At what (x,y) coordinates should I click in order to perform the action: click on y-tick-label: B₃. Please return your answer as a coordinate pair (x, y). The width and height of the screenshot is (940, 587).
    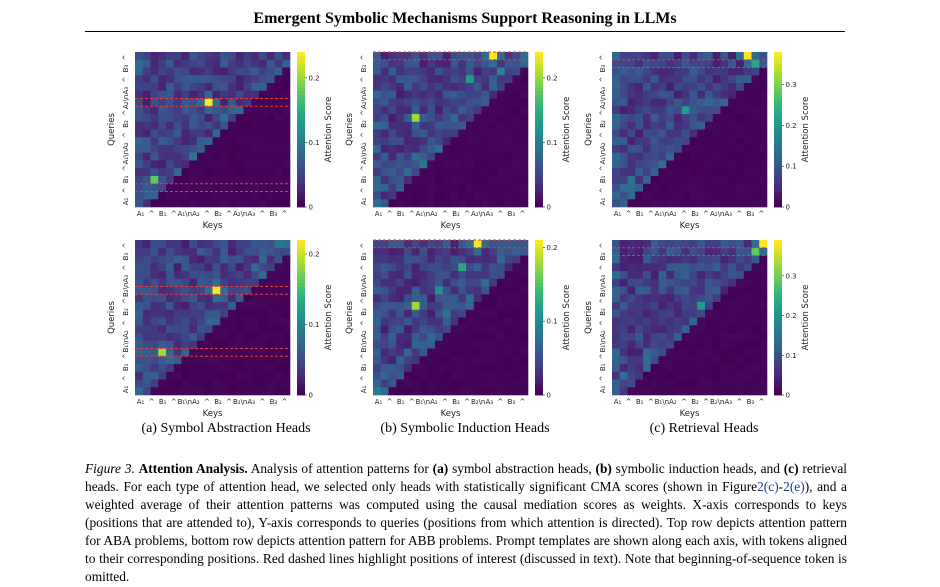
    Looking at the image, I should click on (364, 69).